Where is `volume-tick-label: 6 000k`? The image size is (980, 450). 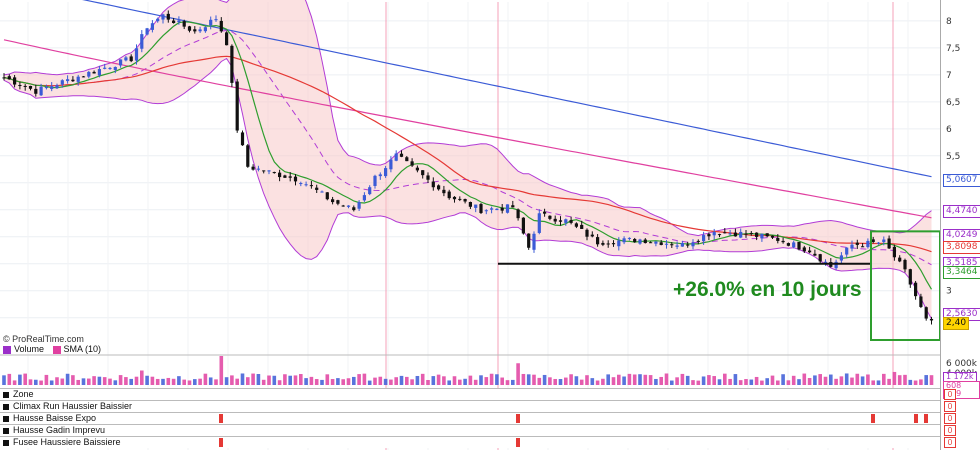
volume-tick-label: 6 000k is located at coordinates (962, 364).